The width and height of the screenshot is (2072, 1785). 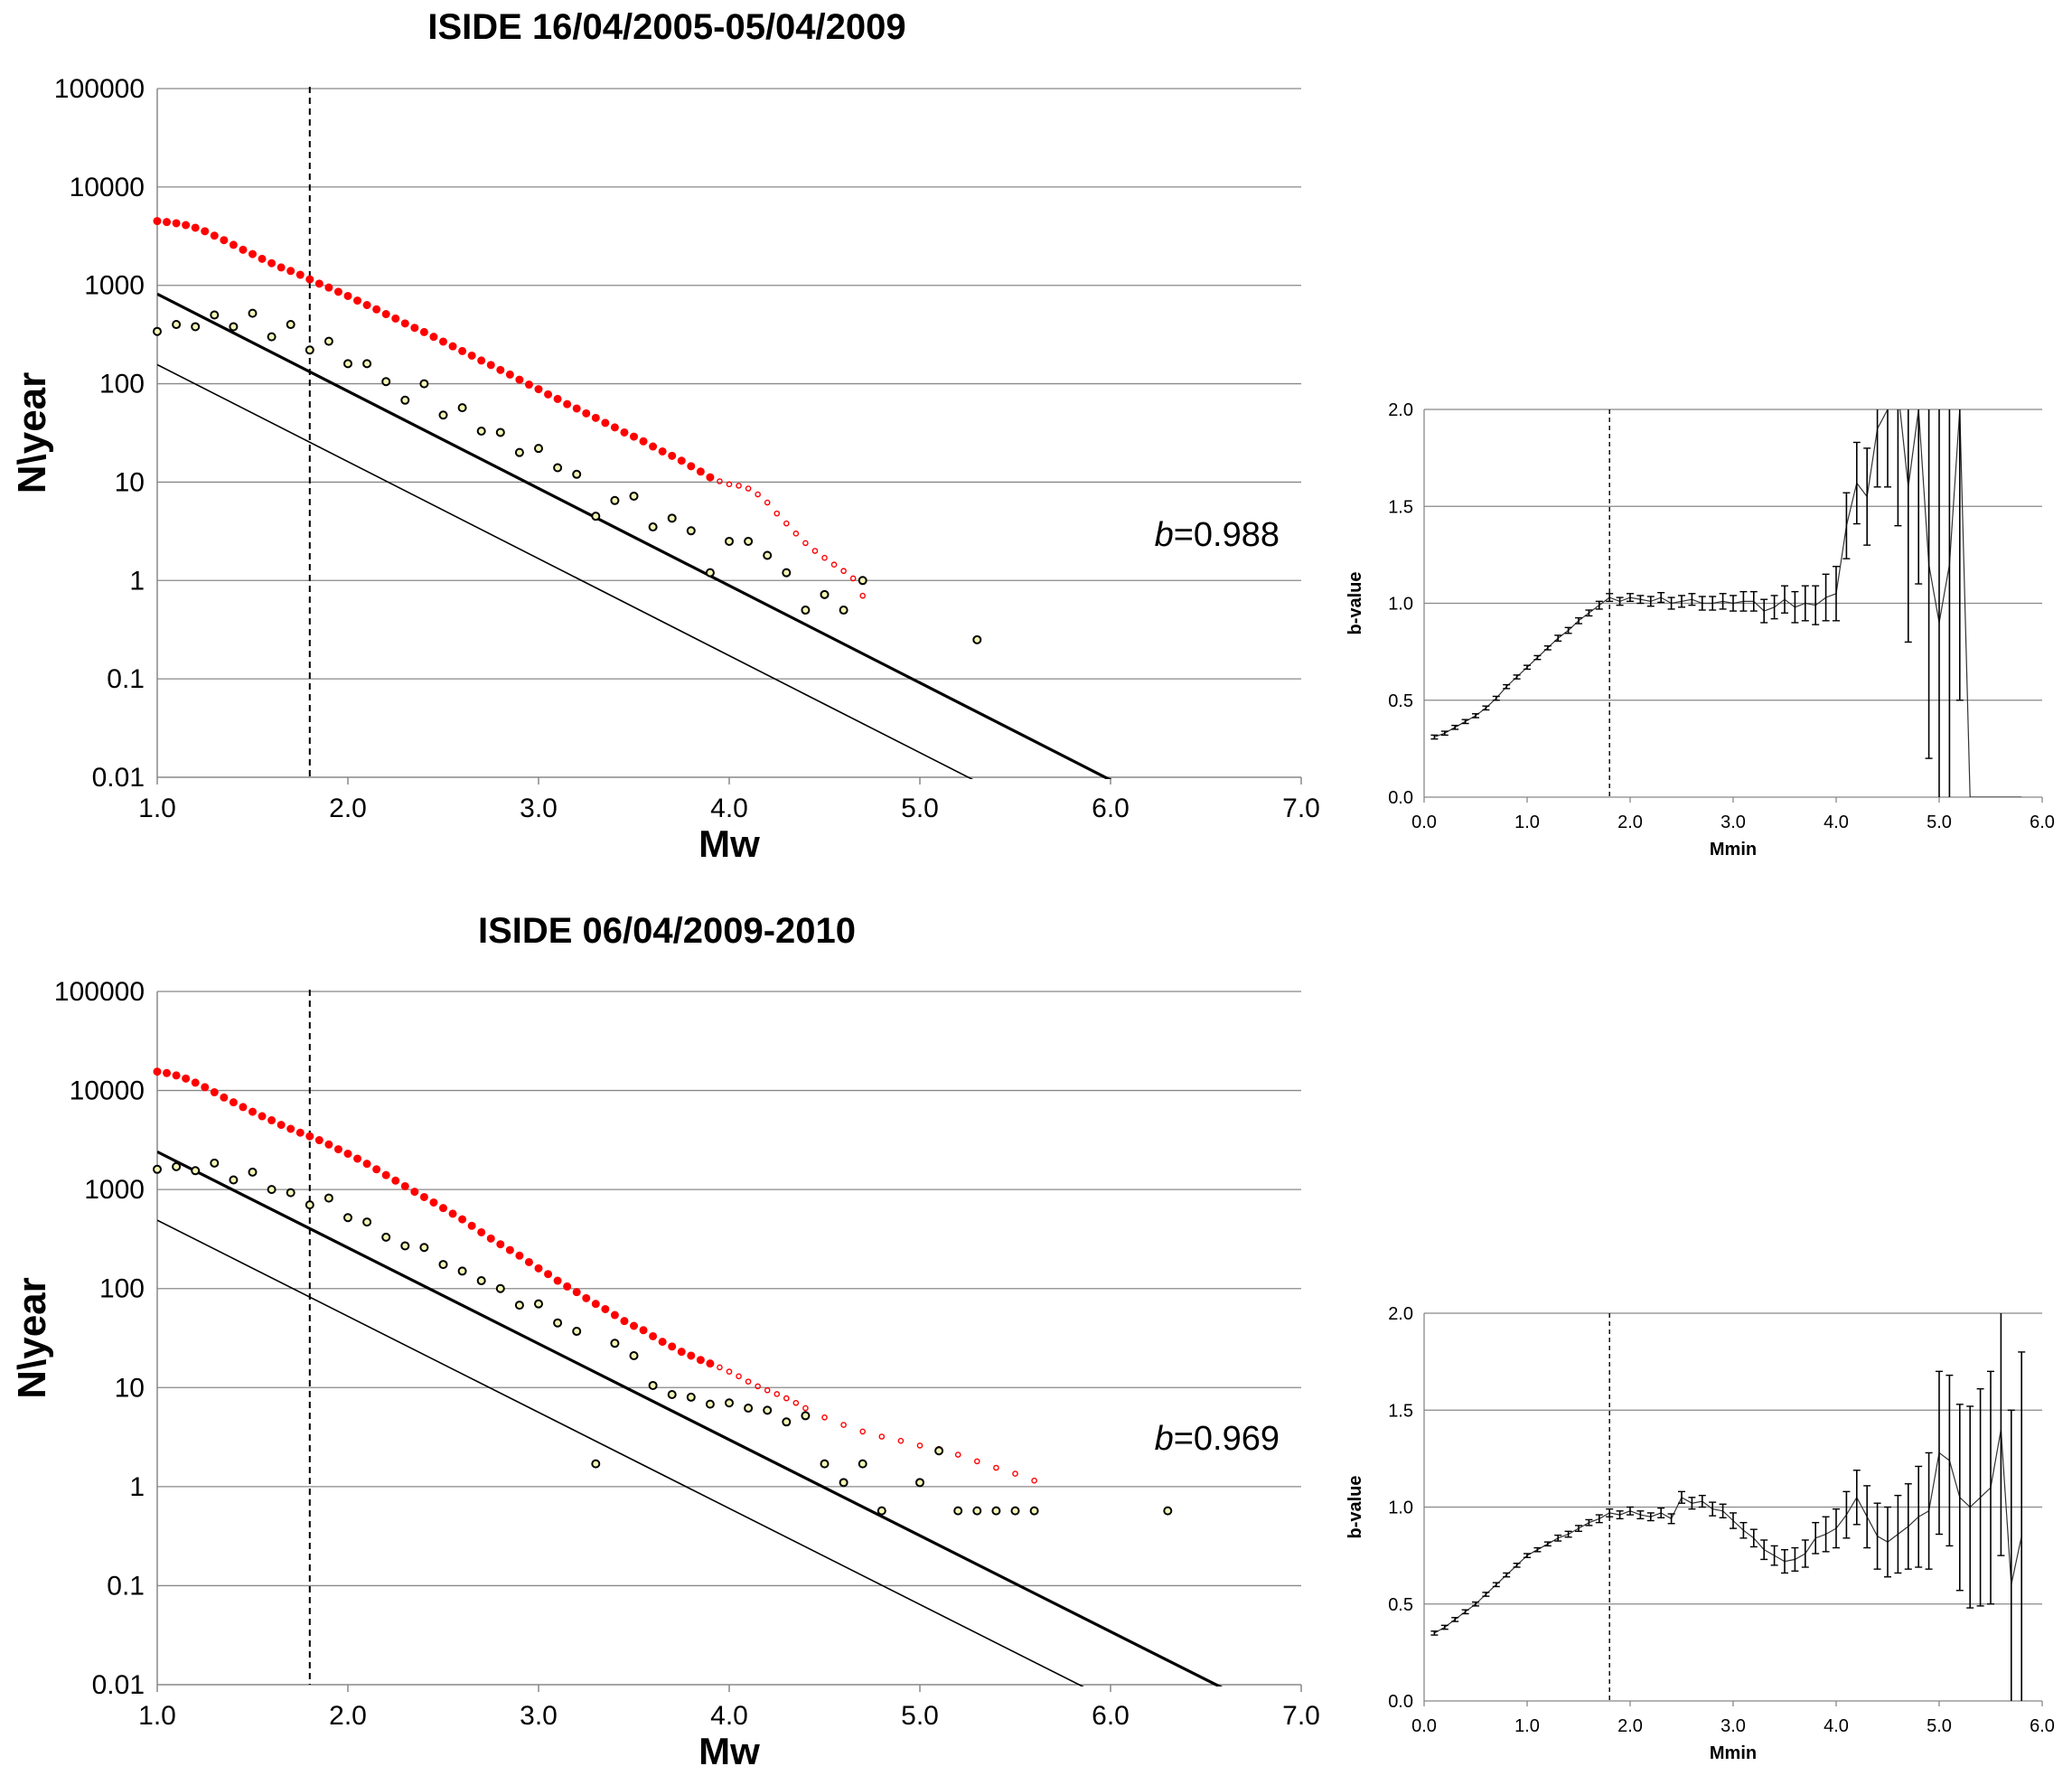 What do you see at coordinates (114, 286) in the screenshot?
I see `y-tick-label: 1000` at bounding box center [114, 286].